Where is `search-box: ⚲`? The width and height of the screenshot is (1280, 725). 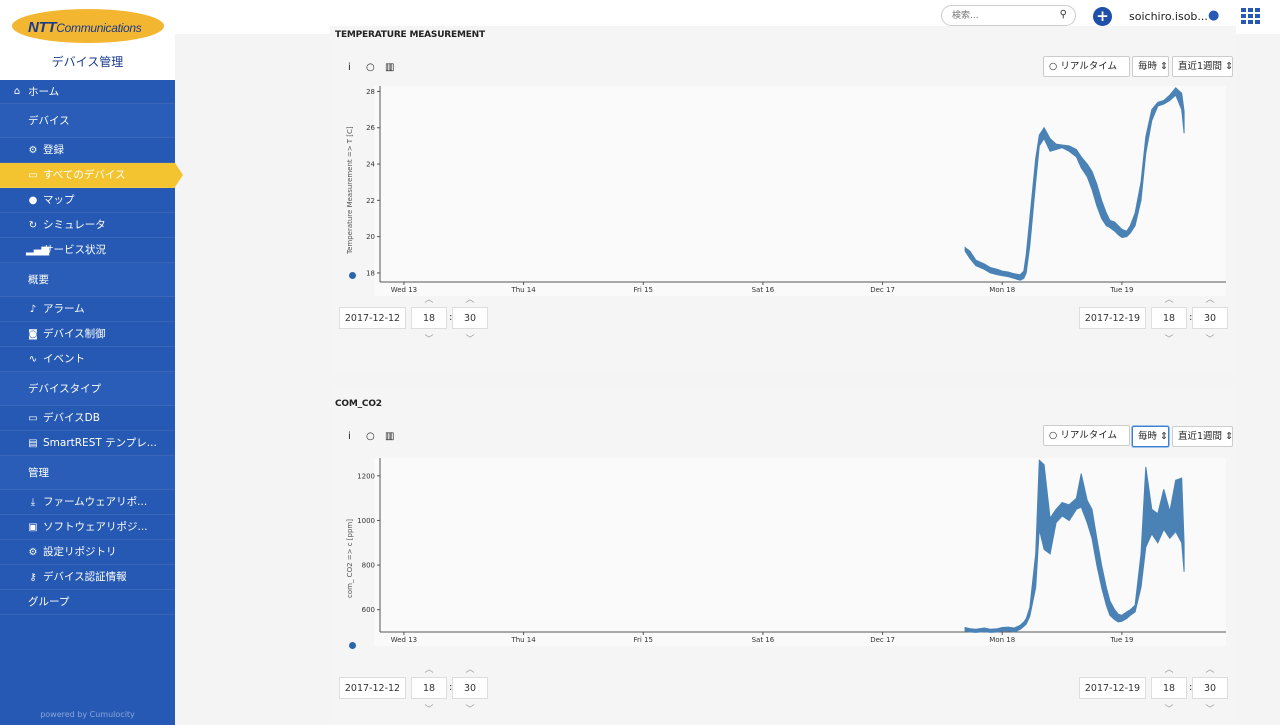 search-box: ⚲ is located at coordinates (1008, 15).